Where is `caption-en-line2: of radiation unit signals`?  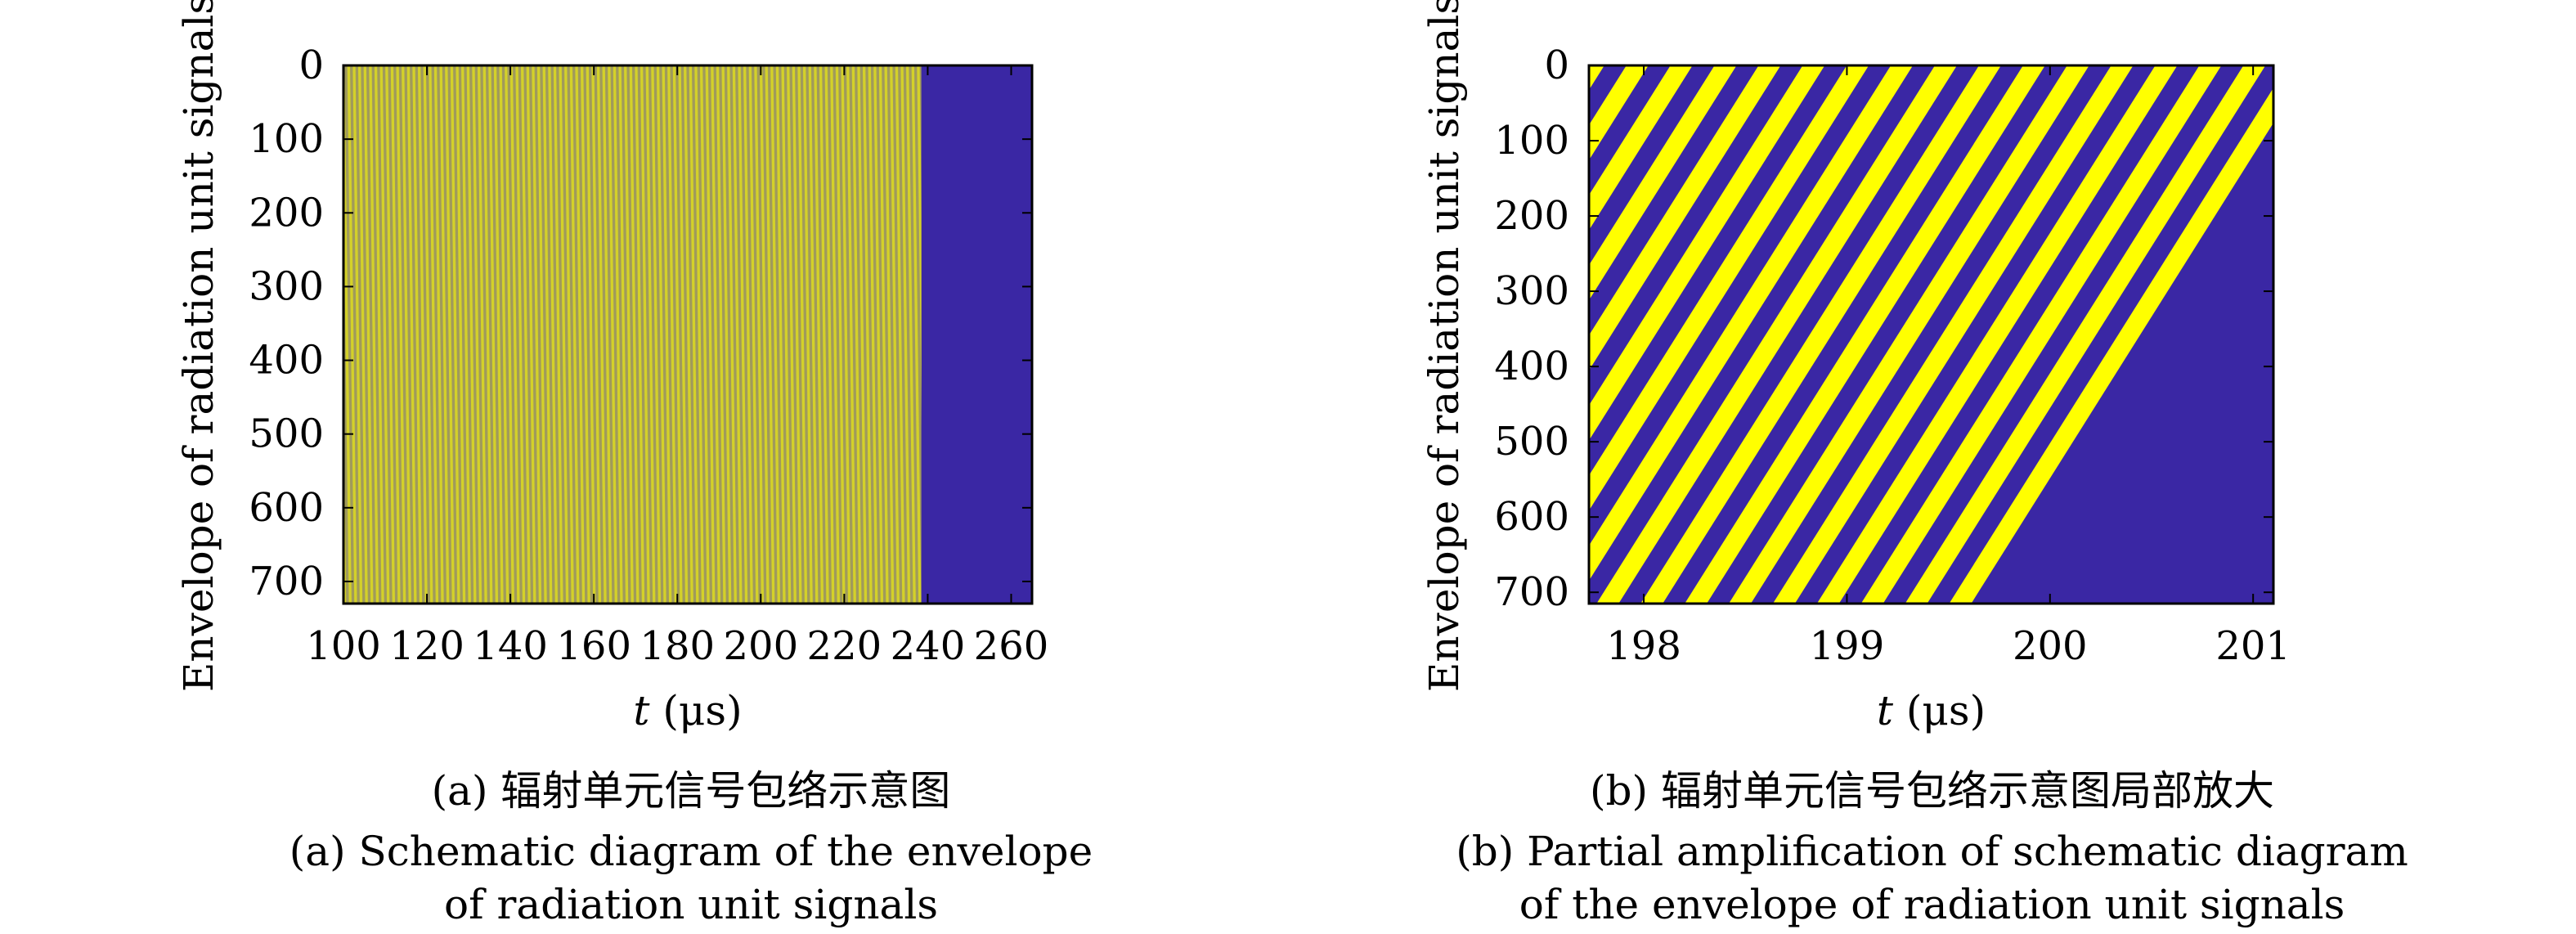 caption-en-line2: of radiation unit signals is located at coordinates (690, 904).